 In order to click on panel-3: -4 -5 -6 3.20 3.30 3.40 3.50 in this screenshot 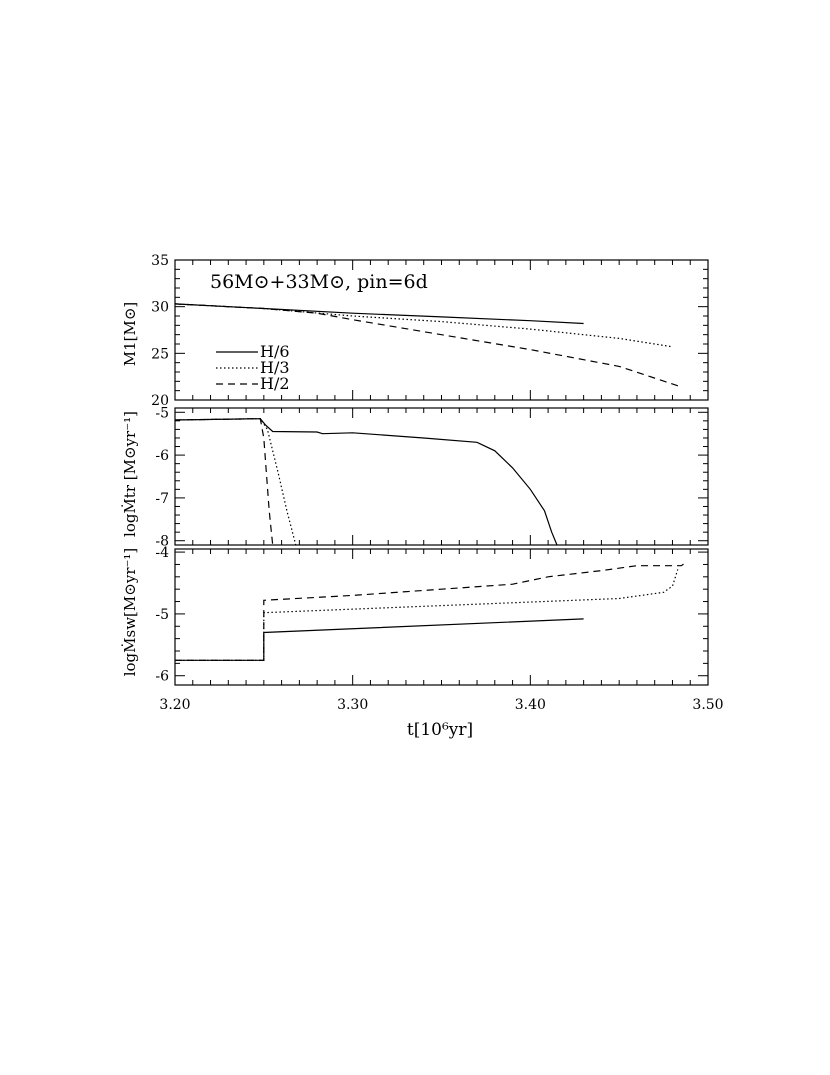, I will do `click(439, 629)`.